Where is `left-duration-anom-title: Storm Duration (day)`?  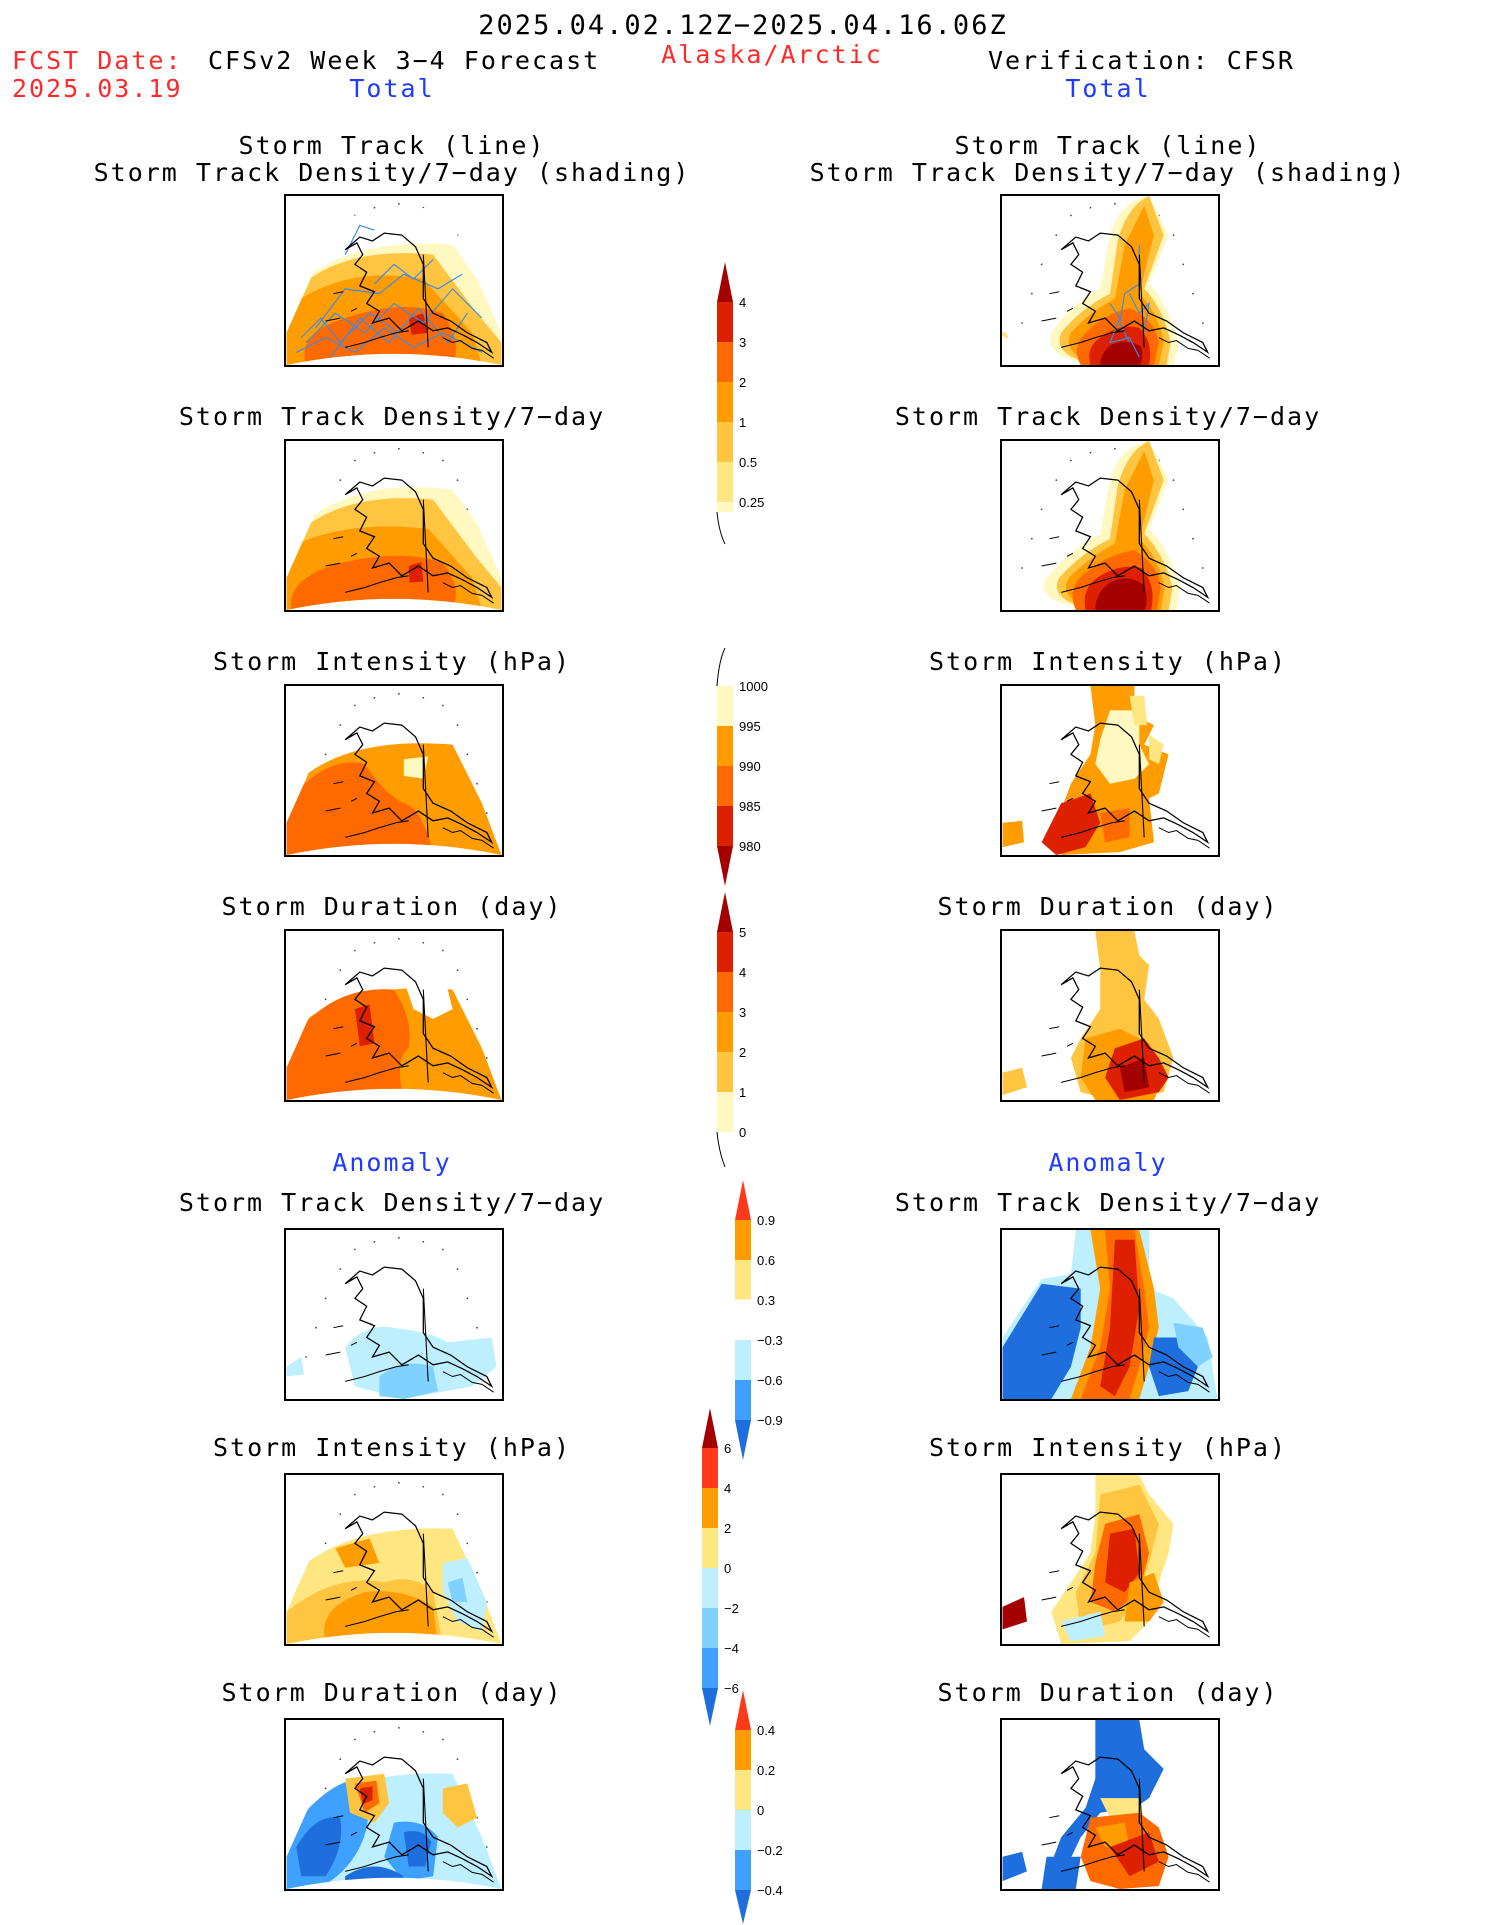 left-duration-anom-title: Storm Duration (day) is located at coordinates (392, 1692).